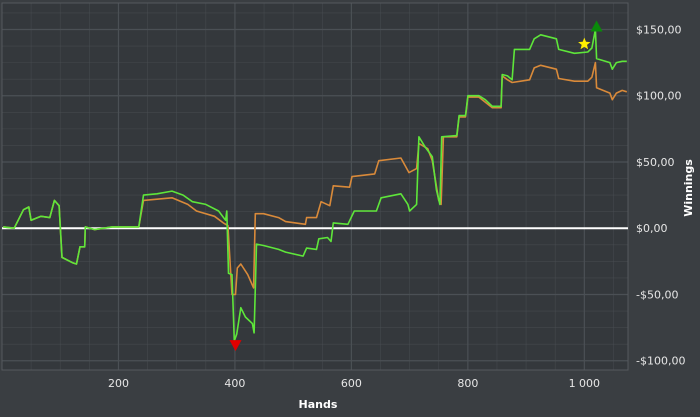 Image resolution: width=700 pixels, height=417 pixels. What do you see at coordinates (596, 26) in the screenshot?
I see `max-marker-icon` at bounding box center [596, 26].